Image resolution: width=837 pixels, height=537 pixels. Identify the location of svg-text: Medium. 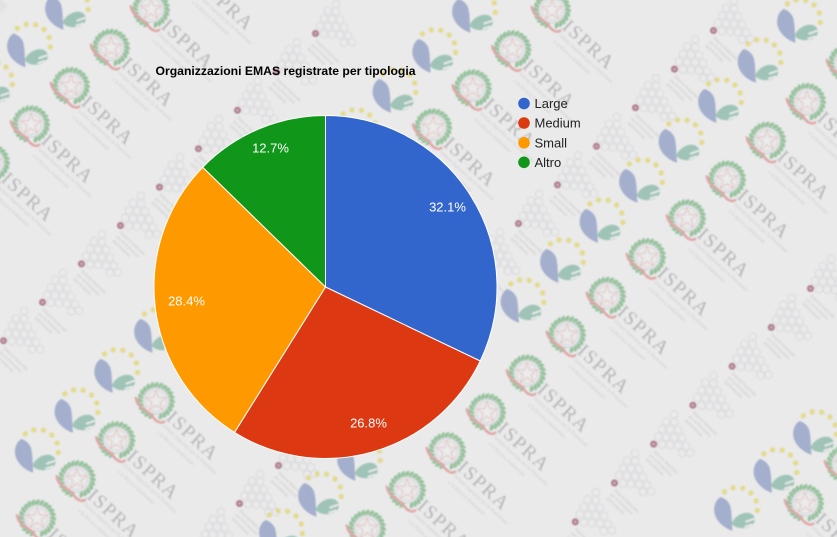
(558, 123).